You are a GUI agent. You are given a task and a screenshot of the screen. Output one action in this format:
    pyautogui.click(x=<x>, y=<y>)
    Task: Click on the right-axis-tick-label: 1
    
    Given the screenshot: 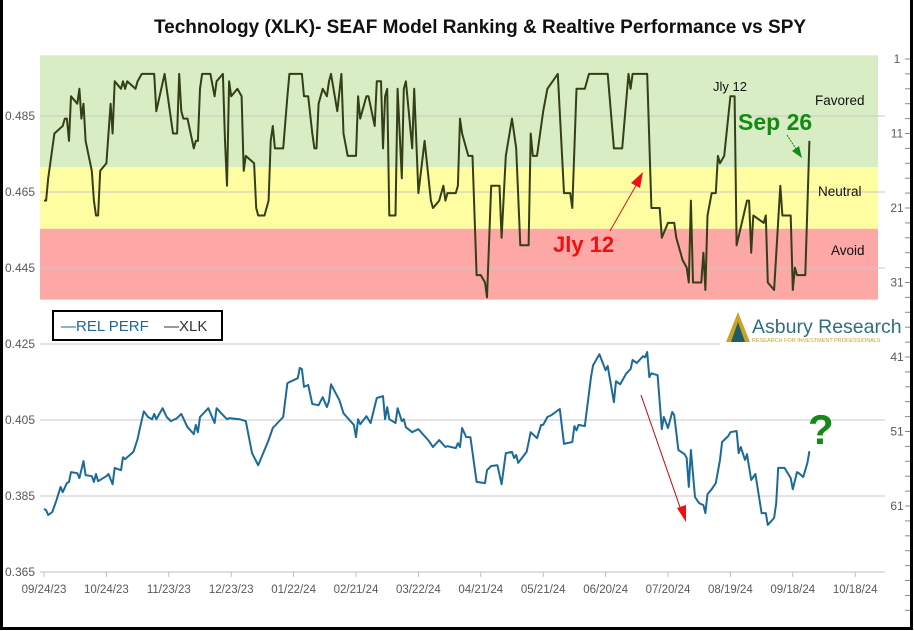 What is the action you would take?
    pyautogui.click(x=897, y=59)
    